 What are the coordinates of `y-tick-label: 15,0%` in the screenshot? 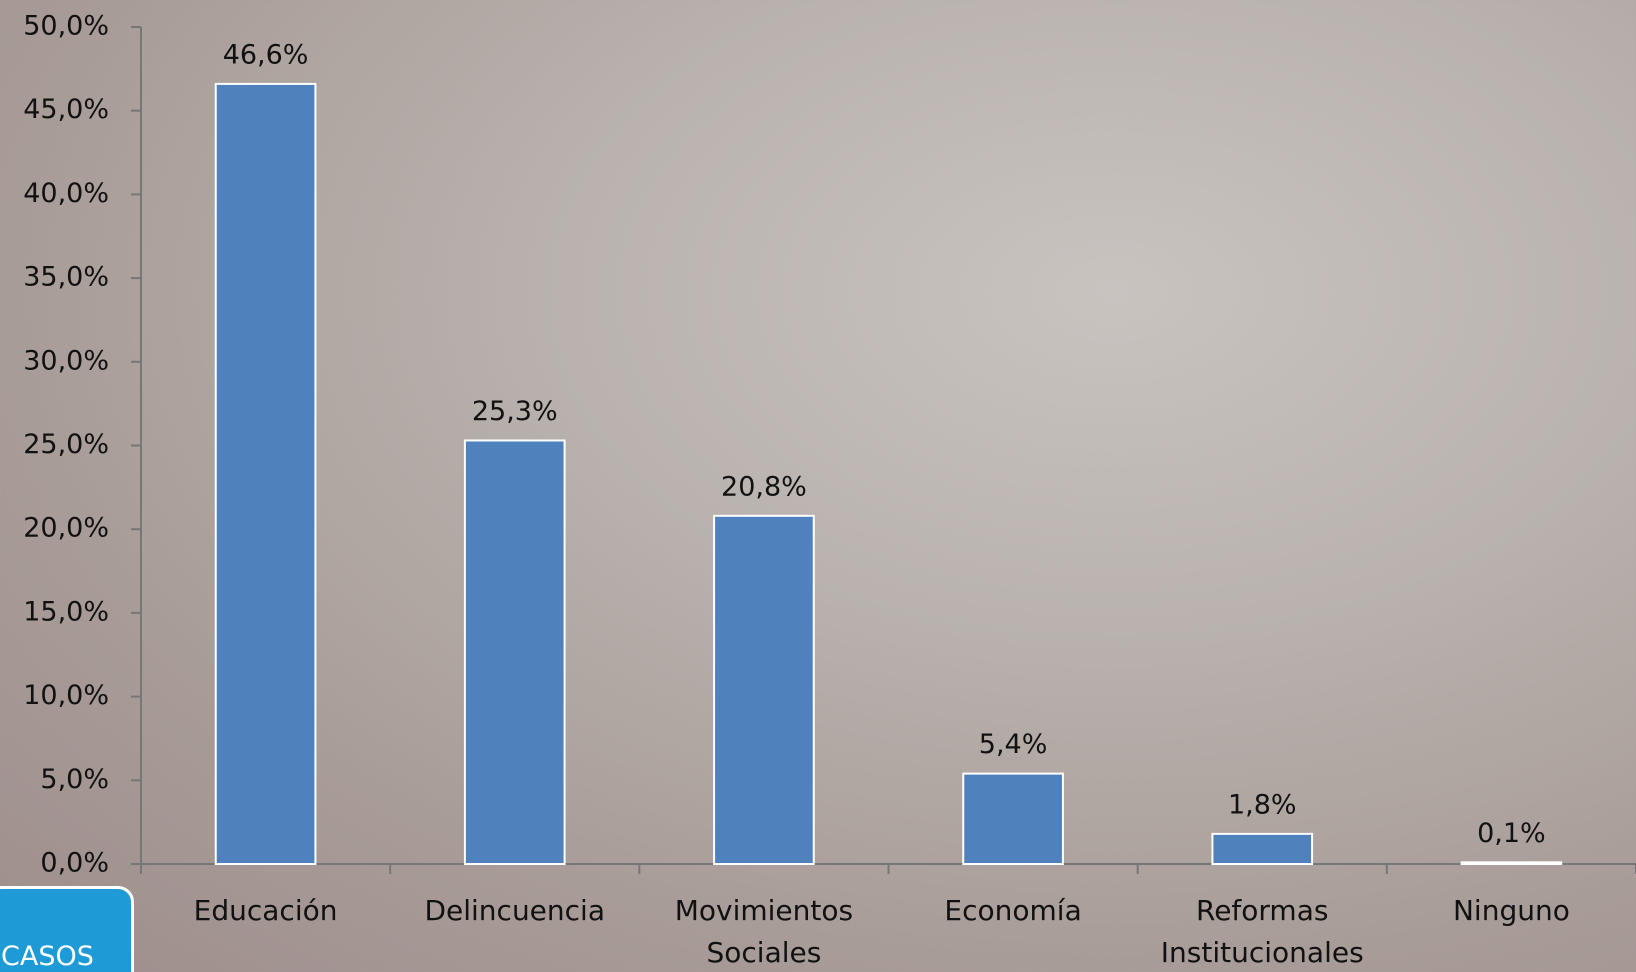 It's located at (66, 611).